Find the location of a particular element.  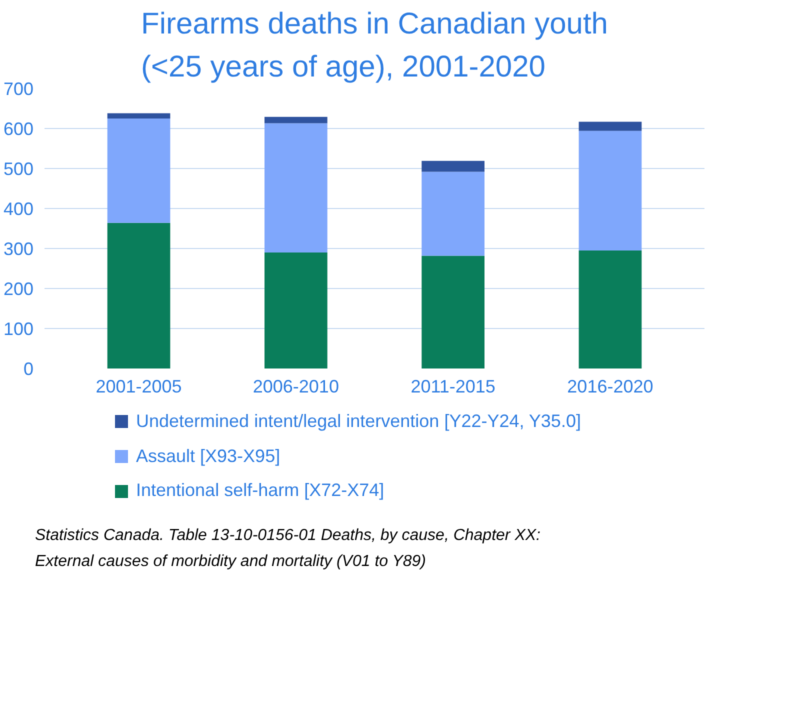

y-tick-label: 500 is located at coordinates (18, 169).